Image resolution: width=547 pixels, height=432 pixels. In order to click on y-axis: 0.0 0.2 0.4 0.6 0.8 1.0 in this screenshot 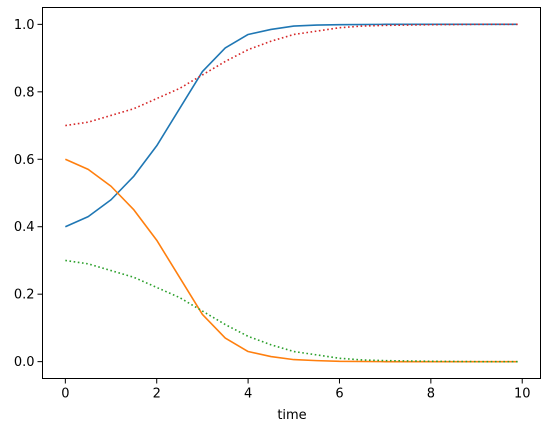, I will do `click(28, 194)`.